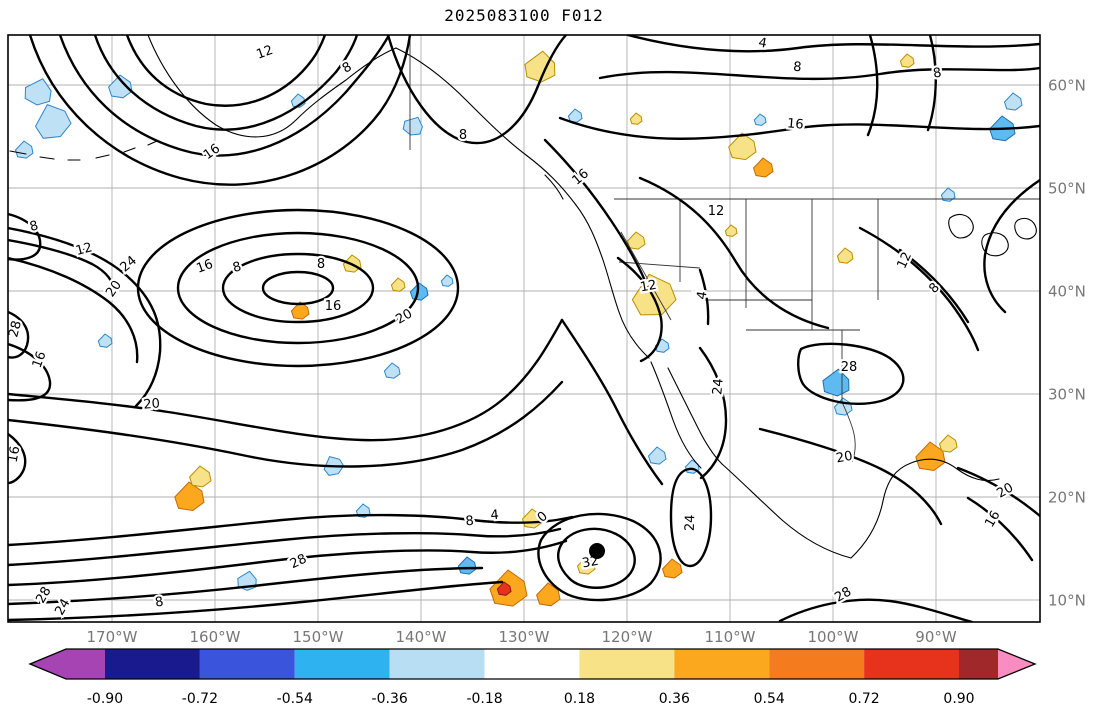 The height and width of the screenshot is (712, 1105). I want to click on x-tick-label: 90°W, so click(936, 636).